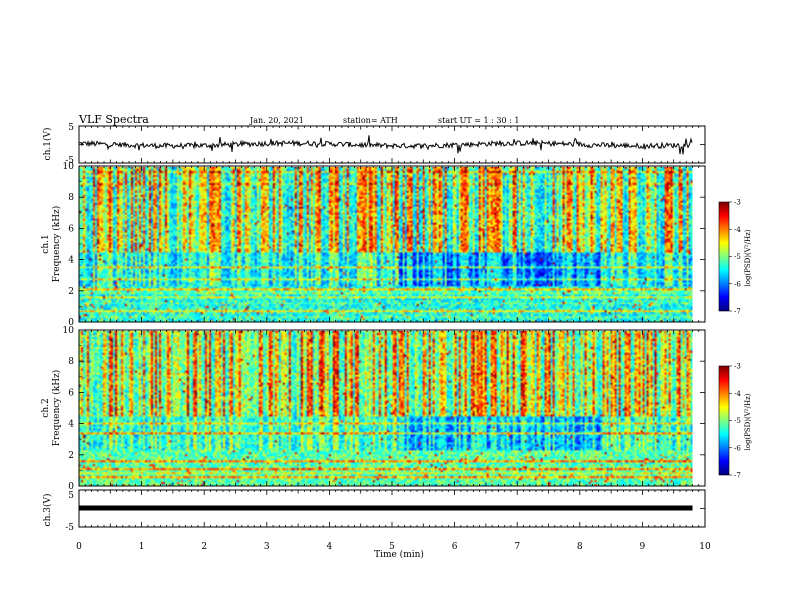 The height and width of the screenshot is (612, 792). What do you see at coordinates (724, 256) in the screenshot?
I see `ch1-colorbar-gradient` at bounding box center [724, 256].